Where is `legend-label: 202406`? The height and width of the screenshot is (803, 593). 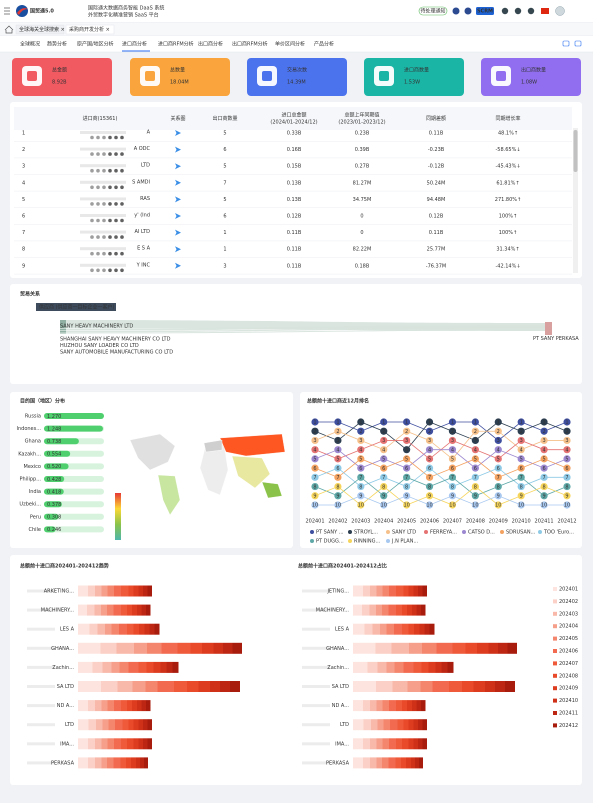
legend-label: 202406 is located at coordinates (568, 652).